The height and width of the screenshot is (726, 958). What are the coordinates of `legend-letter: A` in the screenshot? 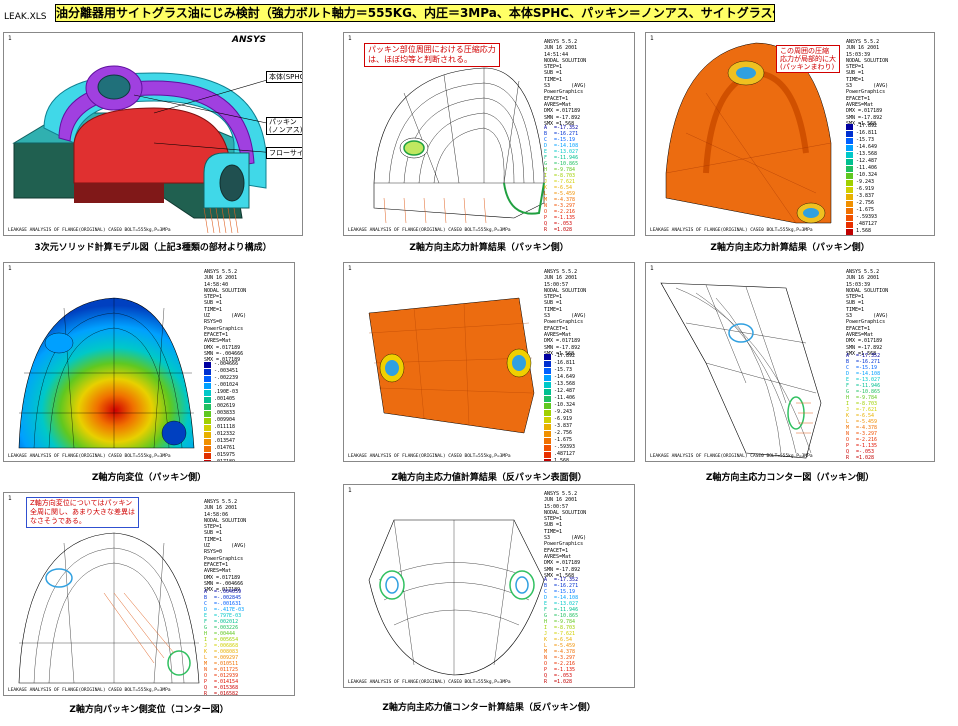 It's located at (546, 127).